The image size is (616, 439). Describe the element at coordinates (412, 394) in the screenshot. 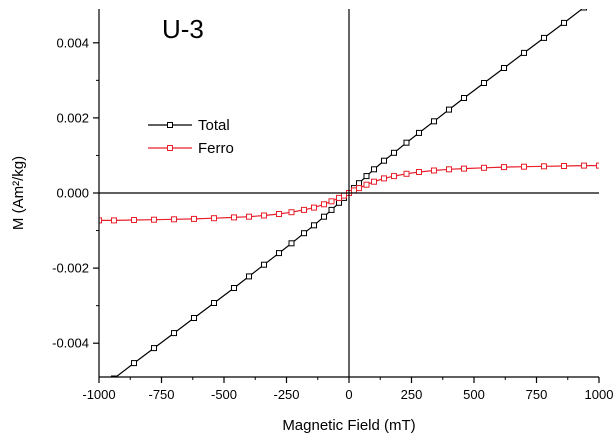

I see `x-tick-label: 250` at that location.